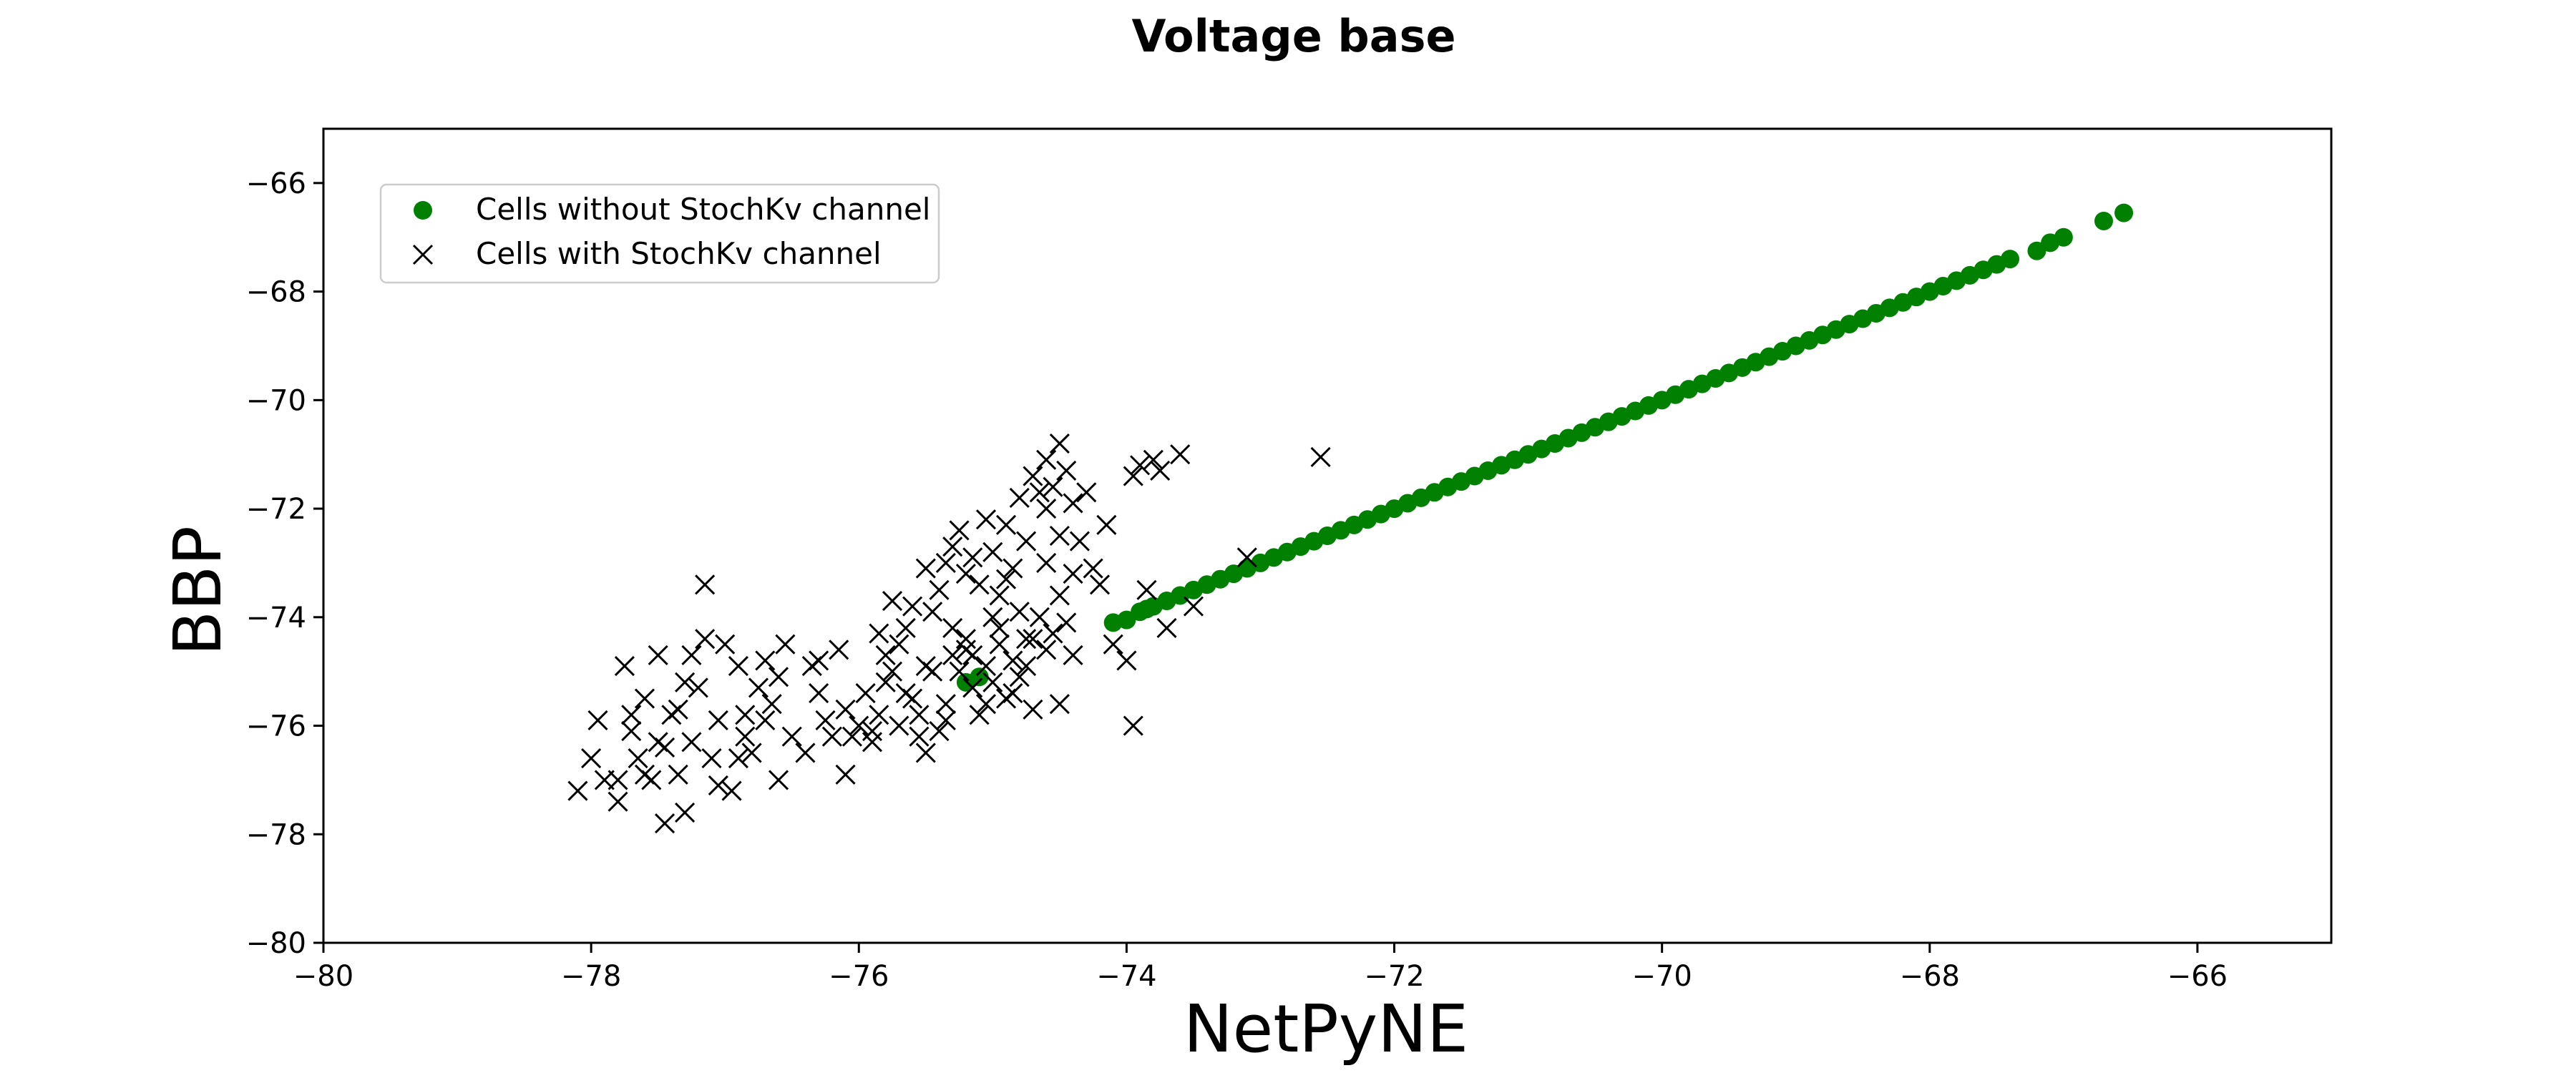  What do you see at coordinates (284, 563) in the screenshot?
I see `y-axis: −80 −78 −76 −74 −72 −70 −68 −66` at bounding box center [284, 563].